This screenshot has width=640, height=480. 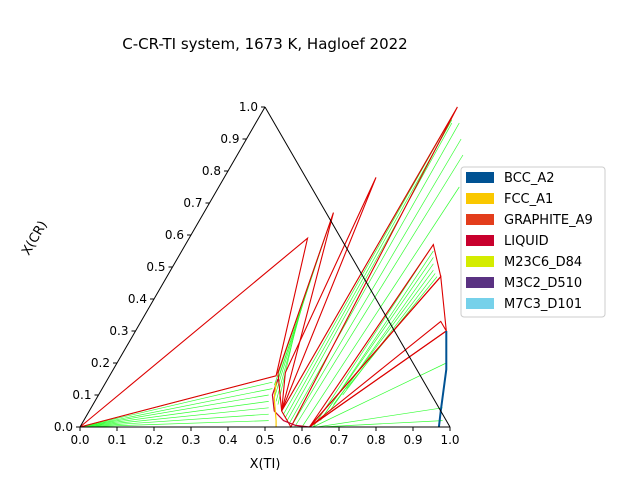 I want to click on y-tick-label: 0.2, so click(x=100, y=363).